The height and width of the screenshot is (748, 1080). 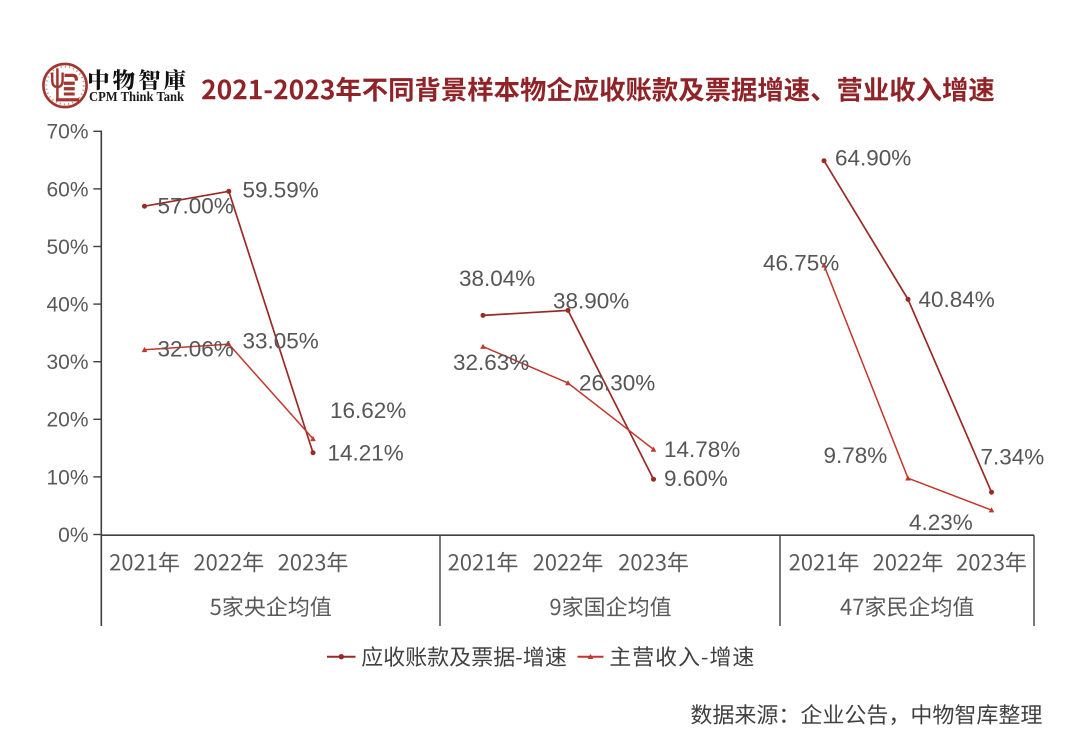 I want to click on svg-text: 57.00%, so click(x=196, y=206).